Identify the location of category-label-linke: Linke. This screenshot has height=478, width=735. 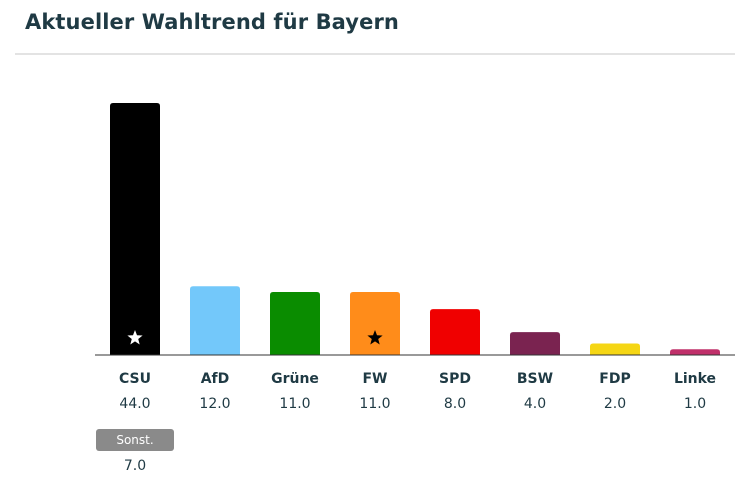
(695, 379).